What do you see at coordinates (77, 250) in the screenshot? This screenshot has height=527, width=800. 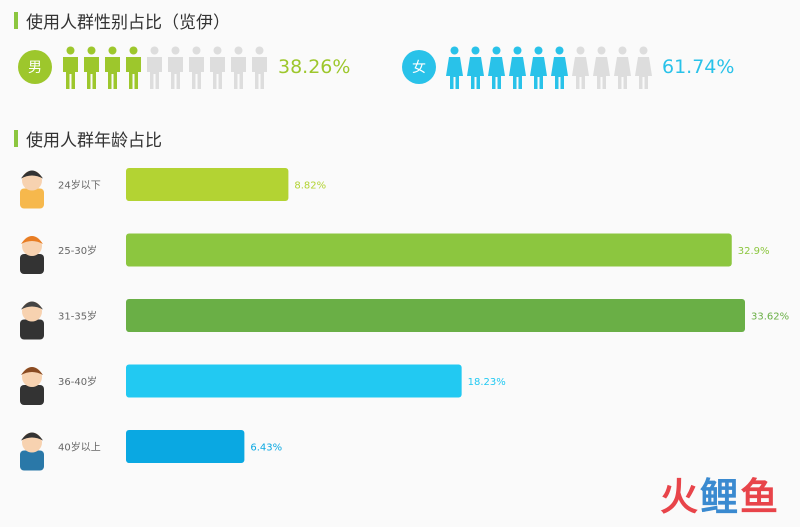 I see `age-category-label: 25-30岁` at bounding box center [77, 250].